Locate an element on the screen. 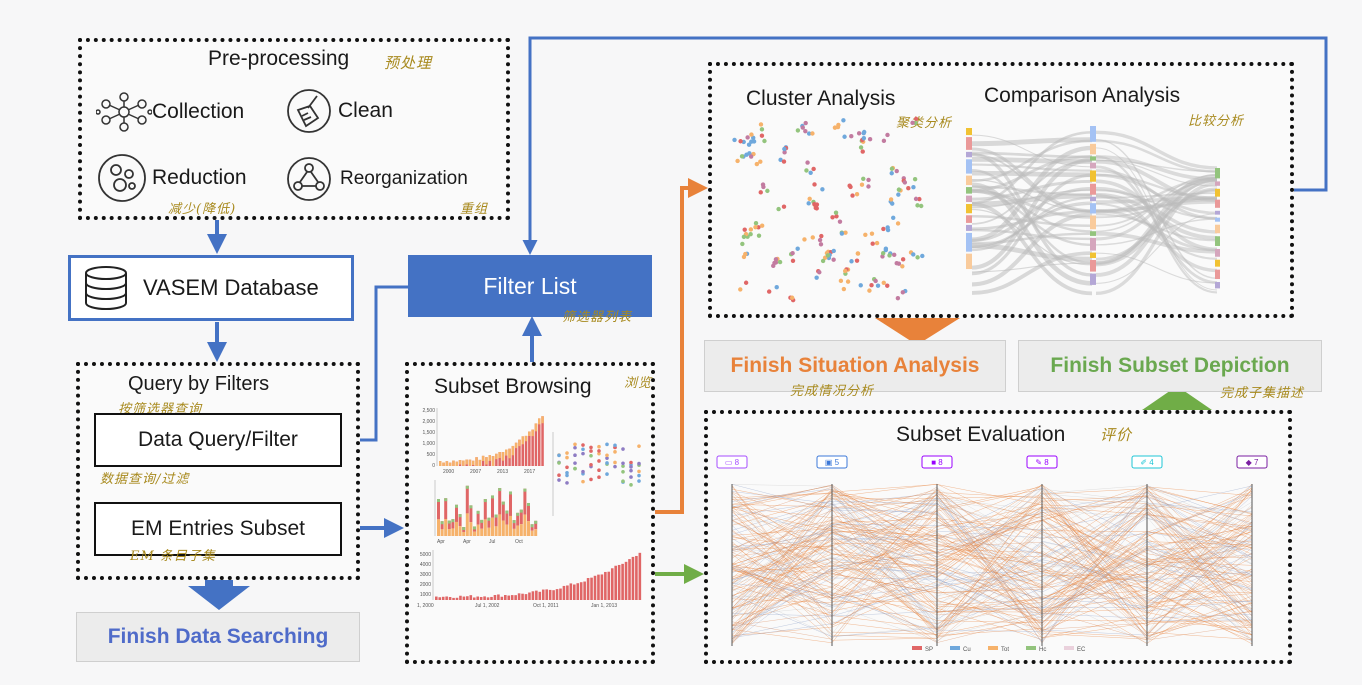 Image resolution: width=1362 pixels, height=685 pixels. parallel-coordinates: ▭ 8 ▣ 5 ■ 8 ✎ 8 ✐ 4 ◆ 7 SP Cu Tot Hc EC is located at coordinates (992, 554).